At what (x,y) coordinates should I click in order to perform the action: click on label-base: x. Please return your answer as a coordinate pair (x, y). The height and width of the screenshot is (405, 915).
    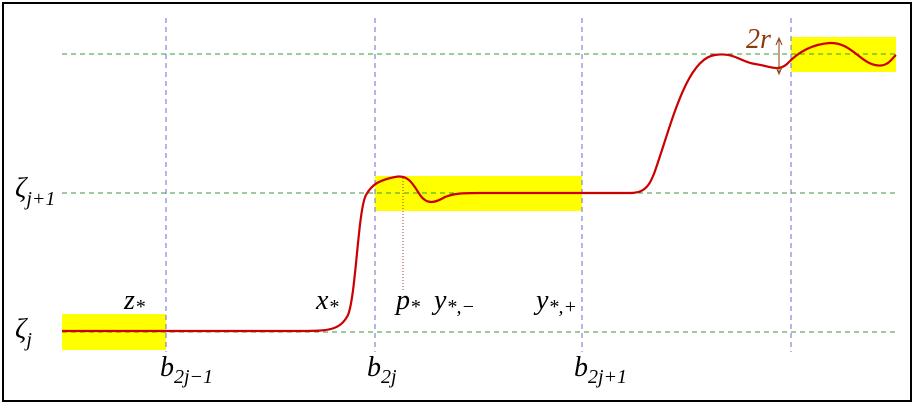
    Looking at the image, I should click on (322, 300).